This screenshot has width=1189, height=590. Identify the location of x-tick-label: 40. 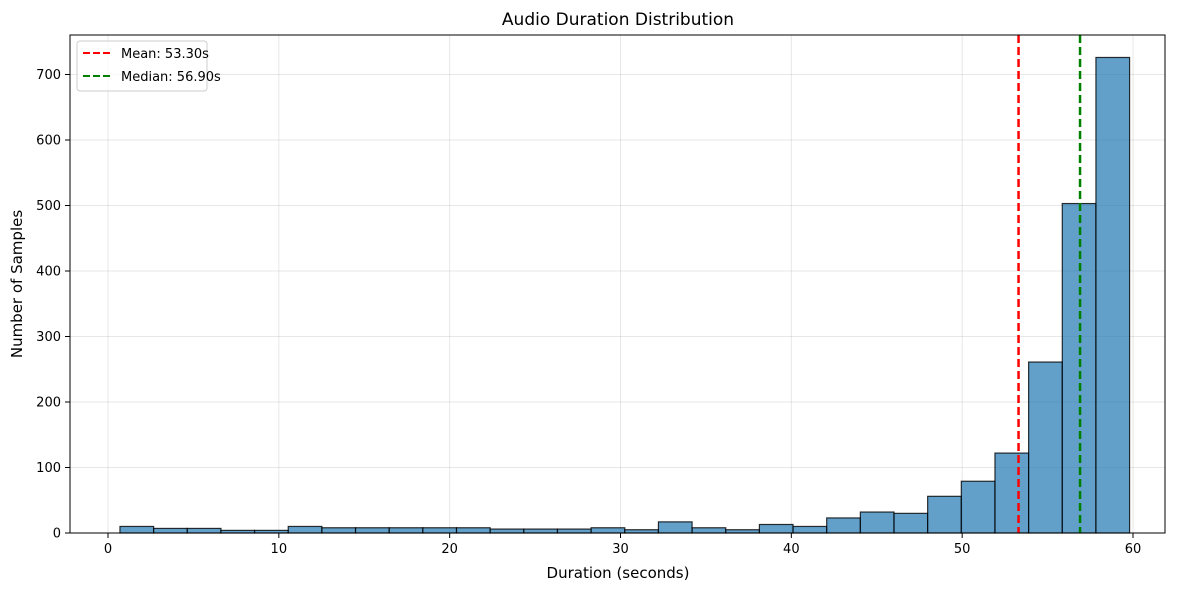
(791, 549).